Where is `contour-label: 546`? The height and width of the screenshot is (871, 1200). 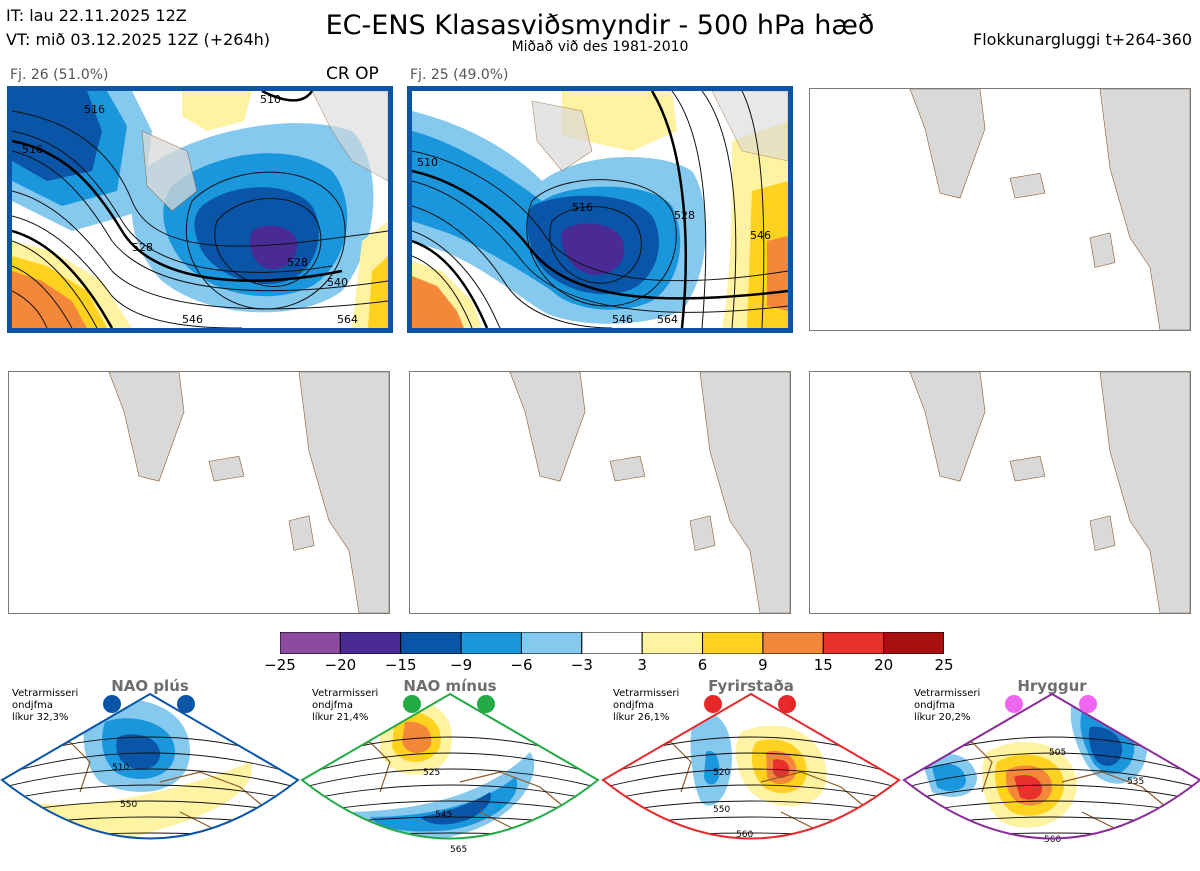
contour-label: 546 is located at coordinates (192, 319).